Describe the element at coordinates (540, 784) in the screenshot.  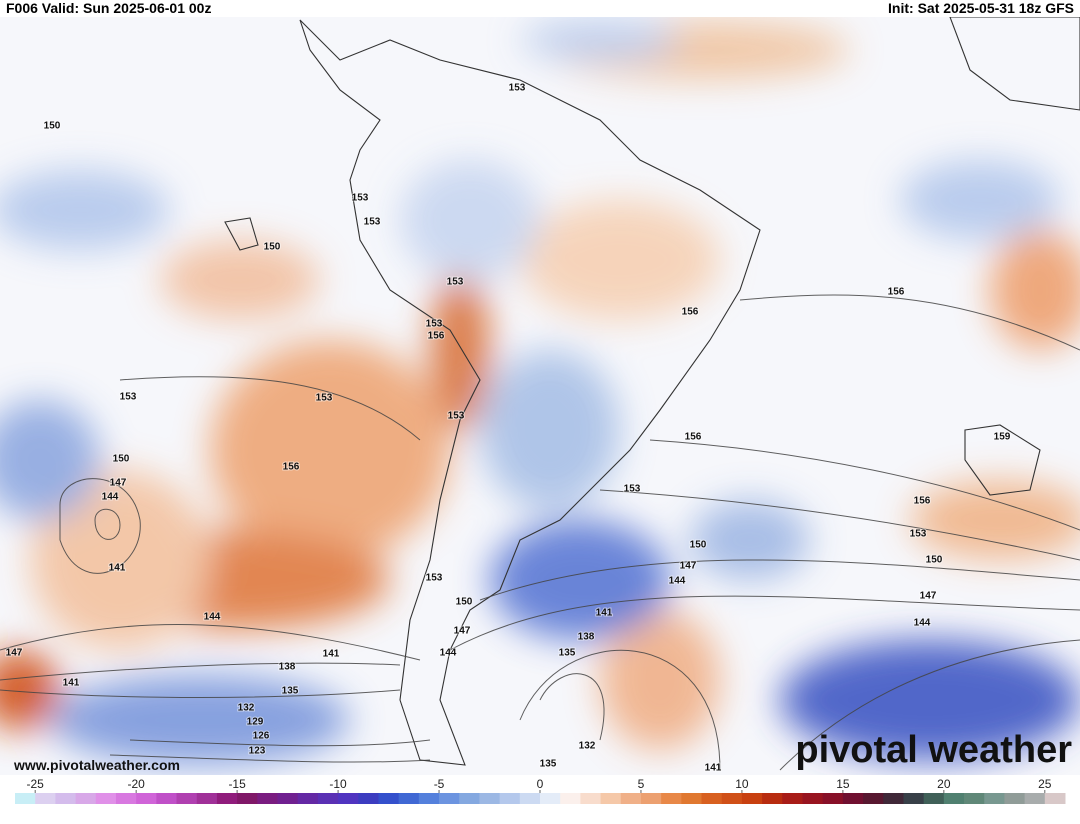
I see `colorbar-tick-label: 0` at that location.